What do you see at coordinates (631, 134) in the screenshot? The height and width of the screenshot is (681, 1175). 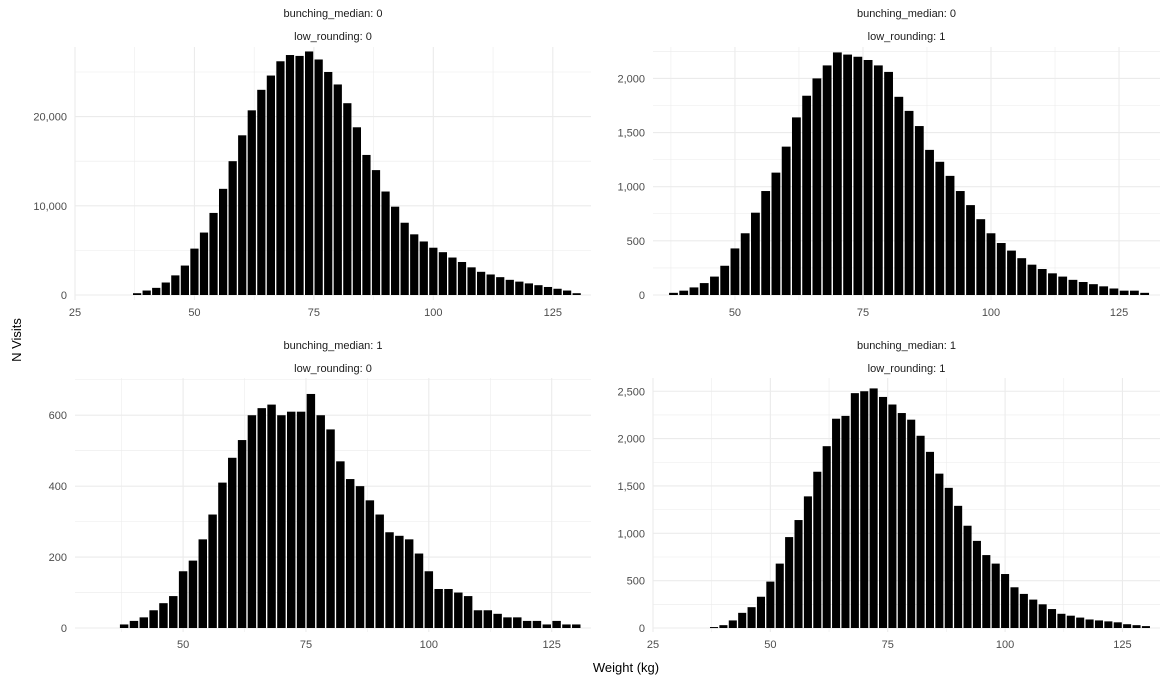 I see `y-tick-label: 1,500` at bounding box center [631, 134].